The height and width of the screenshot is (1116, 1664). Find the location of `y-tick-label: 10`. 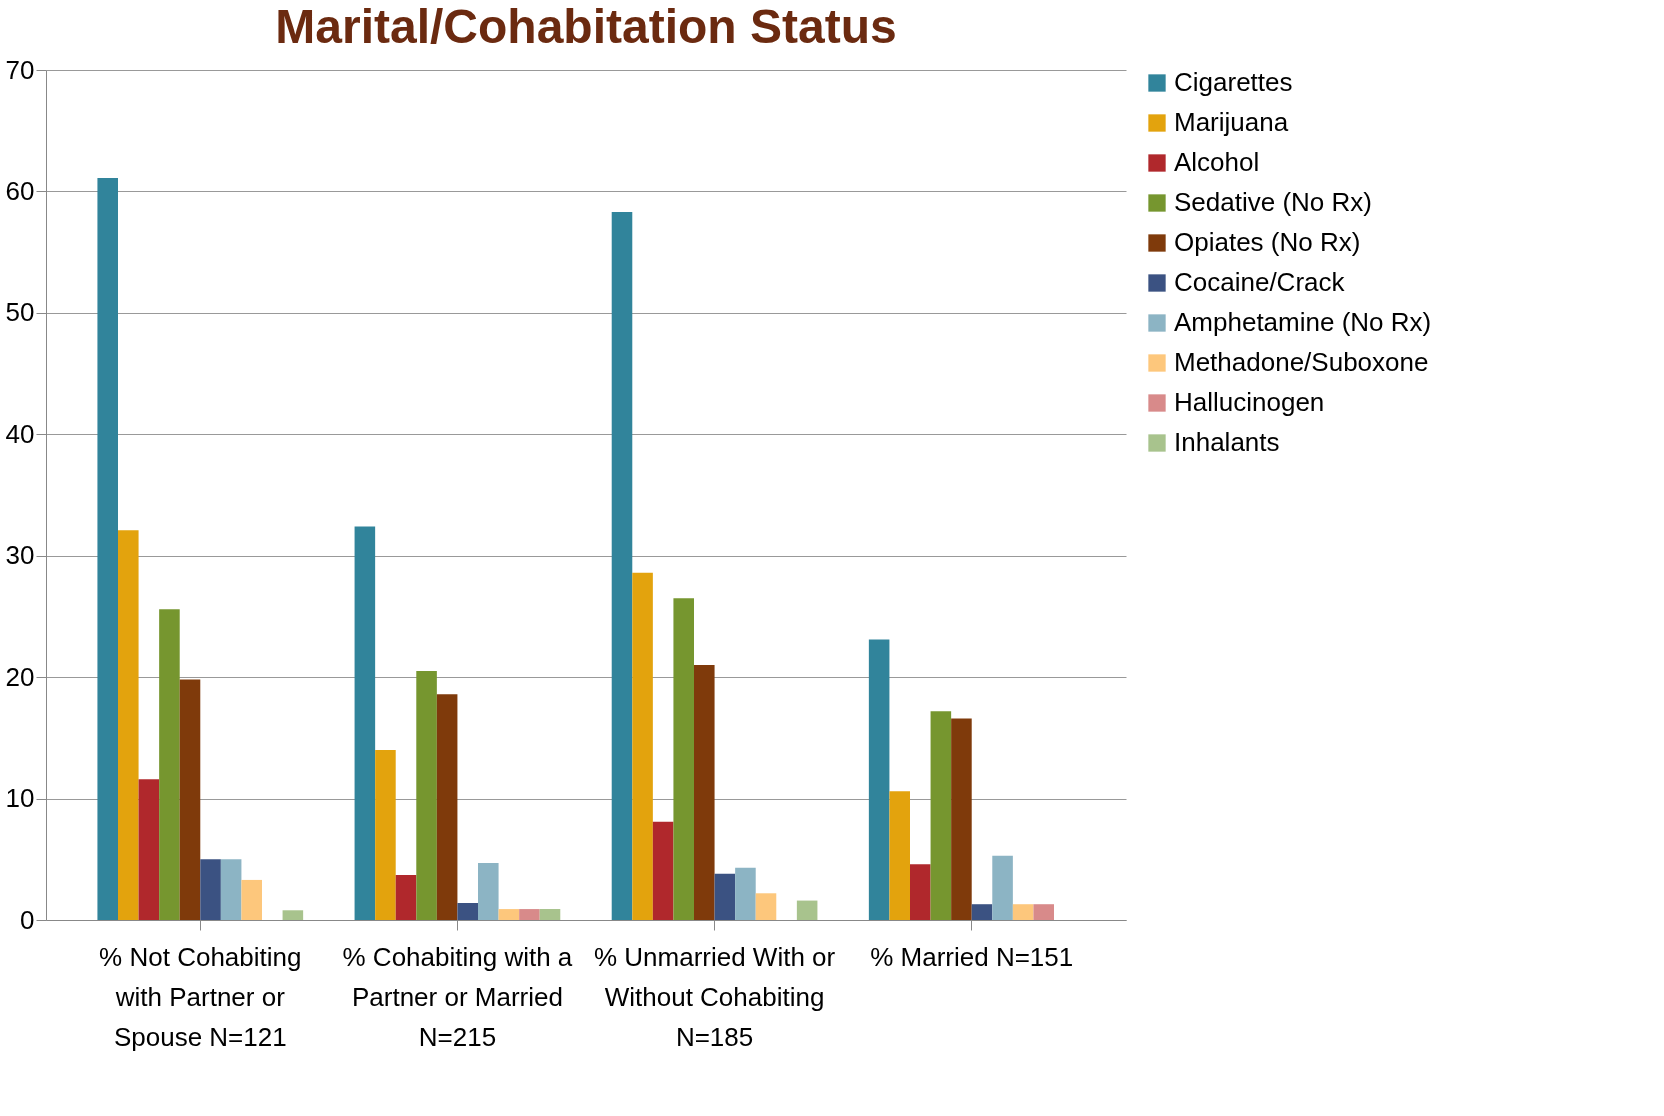

y-tick-label: 10 is located at coordinates (20, 798).